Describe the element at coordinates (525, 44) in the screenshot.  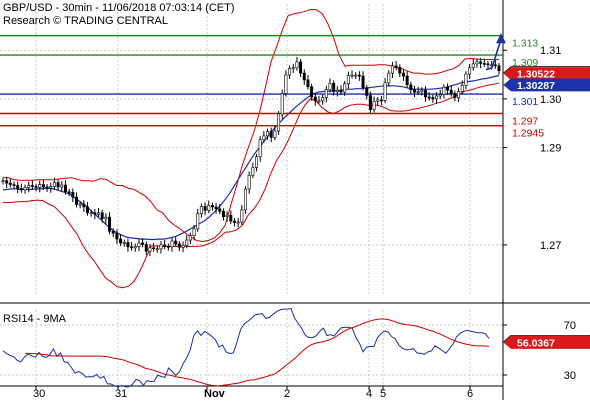
I see `level-label: 1.313` at that location.